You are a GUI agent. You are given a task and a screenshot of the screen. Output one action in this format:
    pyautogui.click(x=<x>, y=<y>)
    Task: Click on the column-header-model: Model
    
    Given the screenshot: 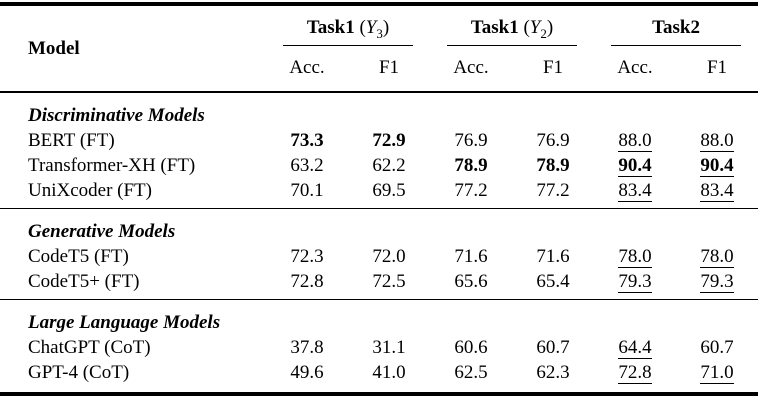 What is the action you would take?
    pyautogui.click(x=133, y=48)
    